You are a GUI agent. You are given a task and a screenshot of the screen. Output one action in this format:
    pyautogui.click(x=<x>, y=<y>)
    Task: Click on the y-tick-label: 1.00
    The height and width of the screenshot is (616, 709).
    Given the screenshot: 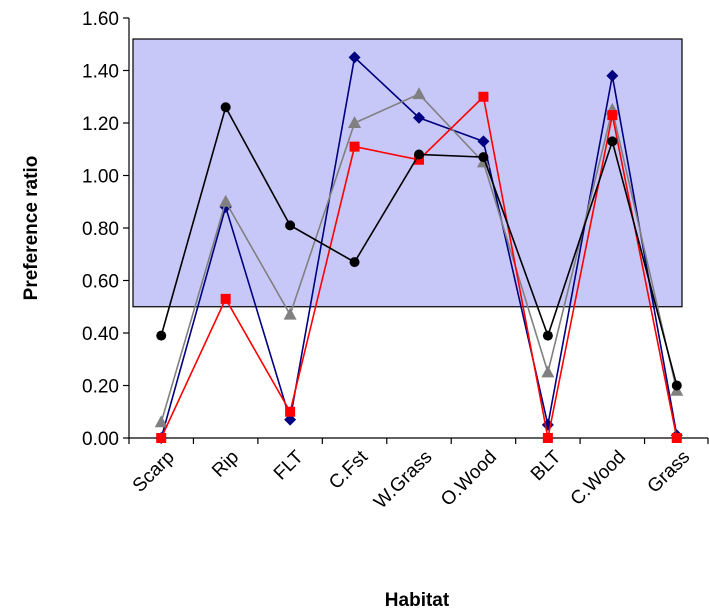 What is the action you would take?
    pyautogui.click(x=100, y=177)
    